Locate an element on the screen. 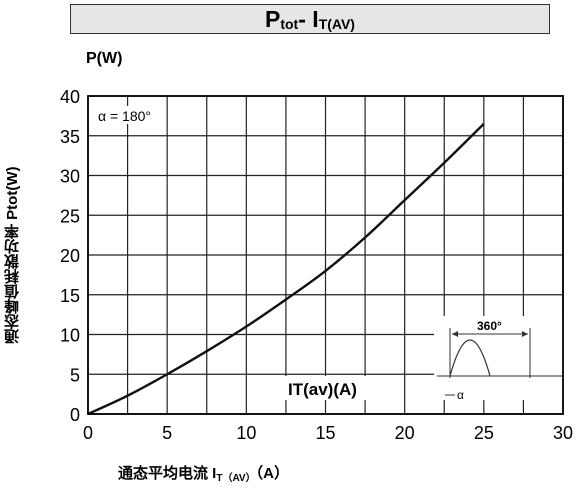  y-tick-label: 40 is located at coordinates (70, 97).